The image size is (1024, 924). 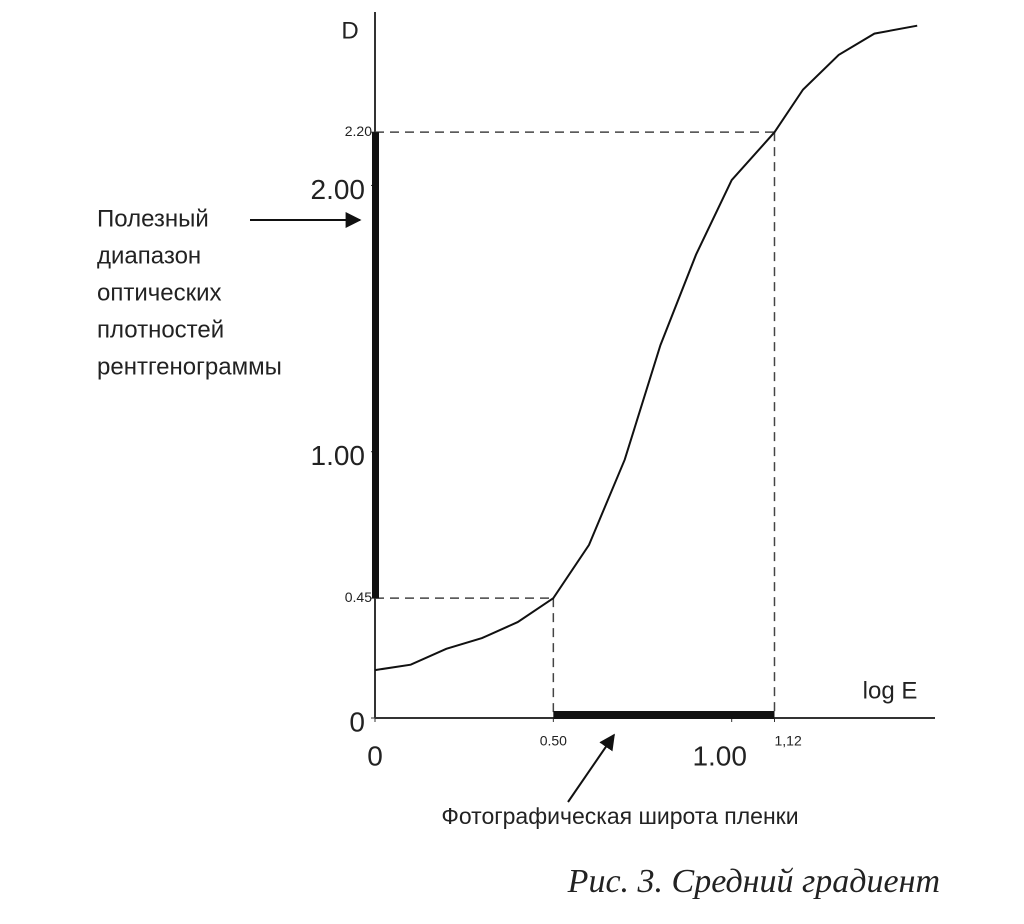 I want to click on annotation-line: рентгенограммы, so click(x=189, y=366).